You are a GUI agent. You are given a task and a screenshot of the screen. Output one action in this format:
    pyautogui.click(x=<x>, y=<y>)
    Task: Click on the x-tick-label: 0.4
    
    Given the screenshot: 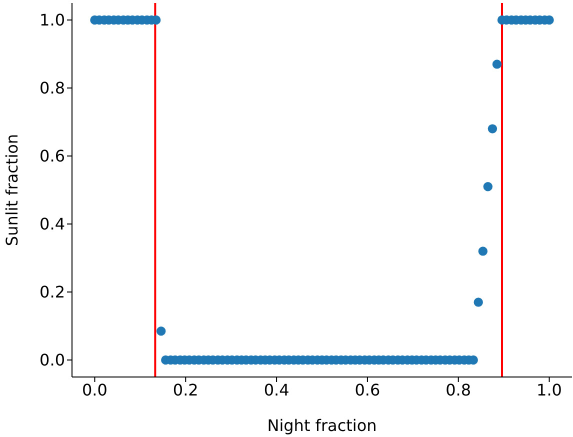 What is the action you would take?
    pyautogui.click(x=277, y=390)
    